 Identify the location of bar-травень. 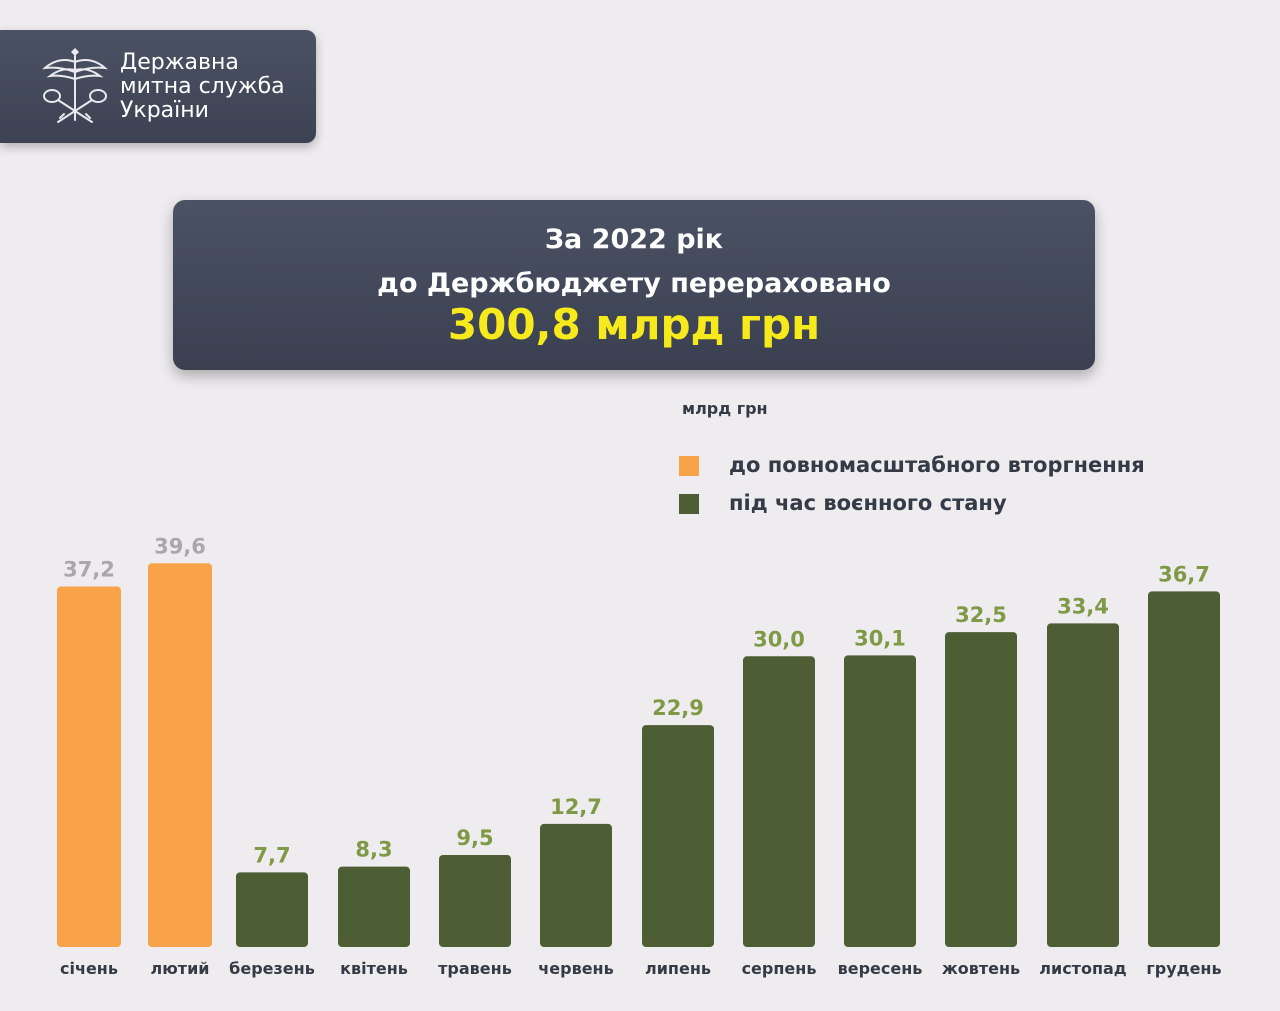
(475, 900).